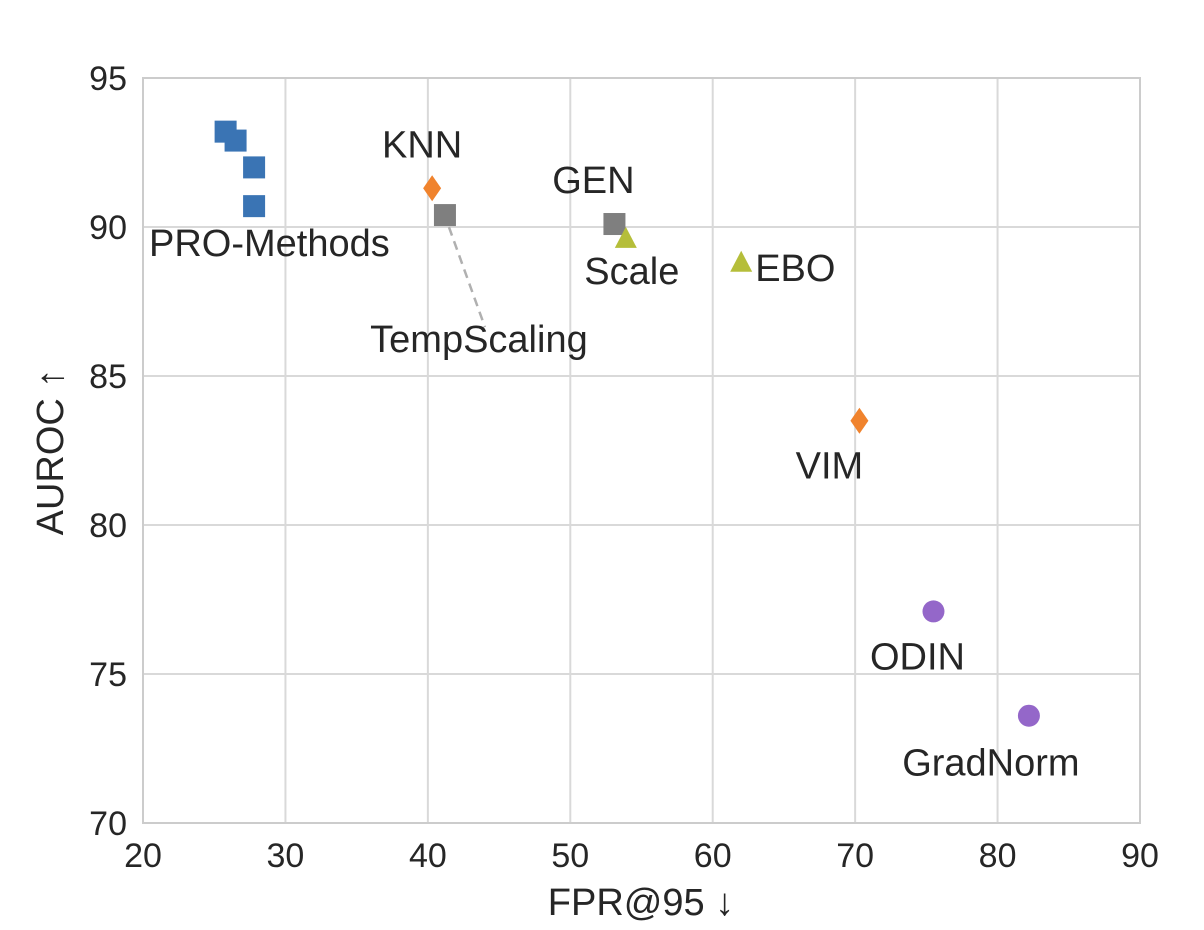 Image resolution: width=1204 pixels, height=930 pixels. Describe the element at coordinates (625, 237) in the screenshot. I see `scale-point` at that location.